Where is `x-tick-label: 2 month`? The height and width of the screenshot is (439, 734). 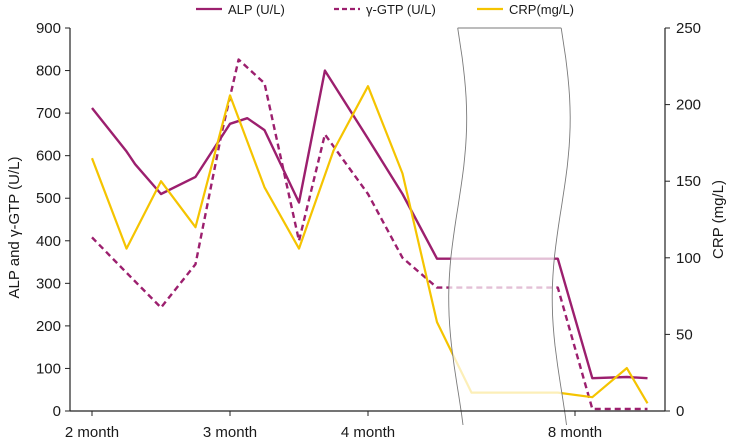 x-tick-label: 2 month is located at coordinates (92, 431).